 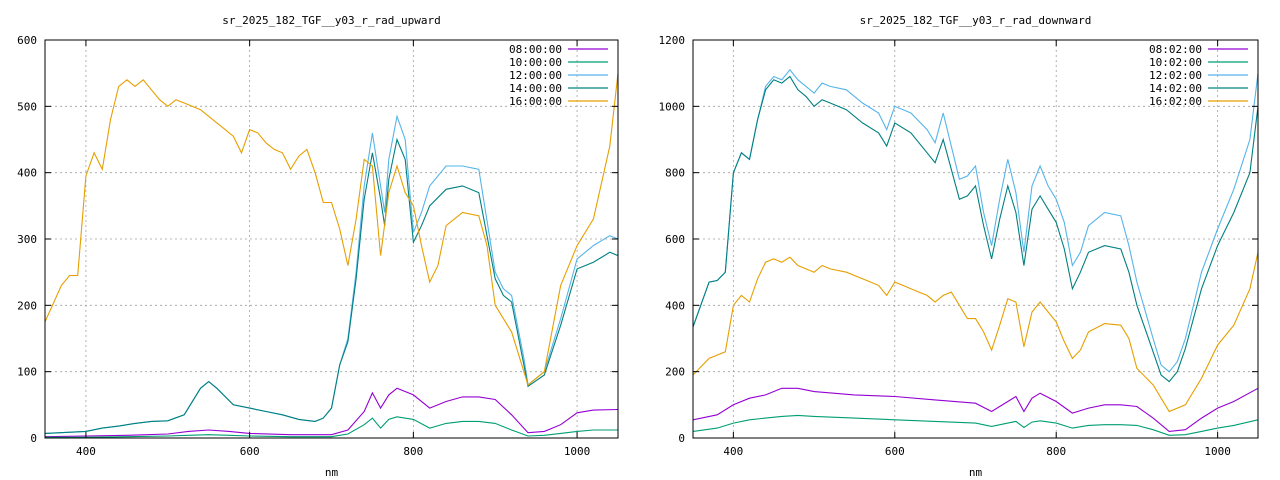 I want to click on y-tick-label: 1200, so click(x=672, y=40).